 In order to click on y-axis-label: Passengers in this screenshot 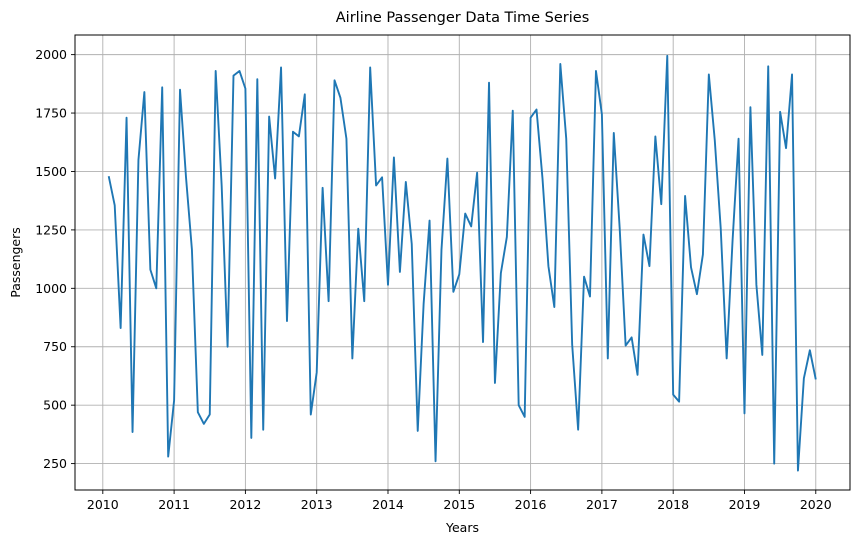, I will do `click(15, 262)`.